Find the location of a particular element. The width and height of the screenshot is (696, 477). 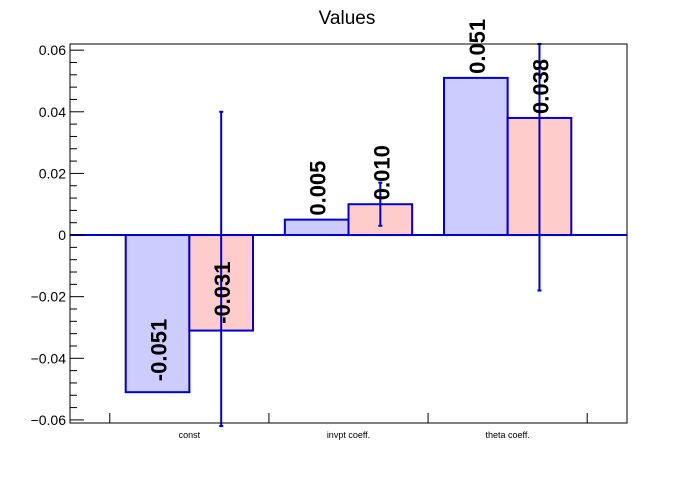

y-tick-label: 0 is located at coordinates (62, 235).